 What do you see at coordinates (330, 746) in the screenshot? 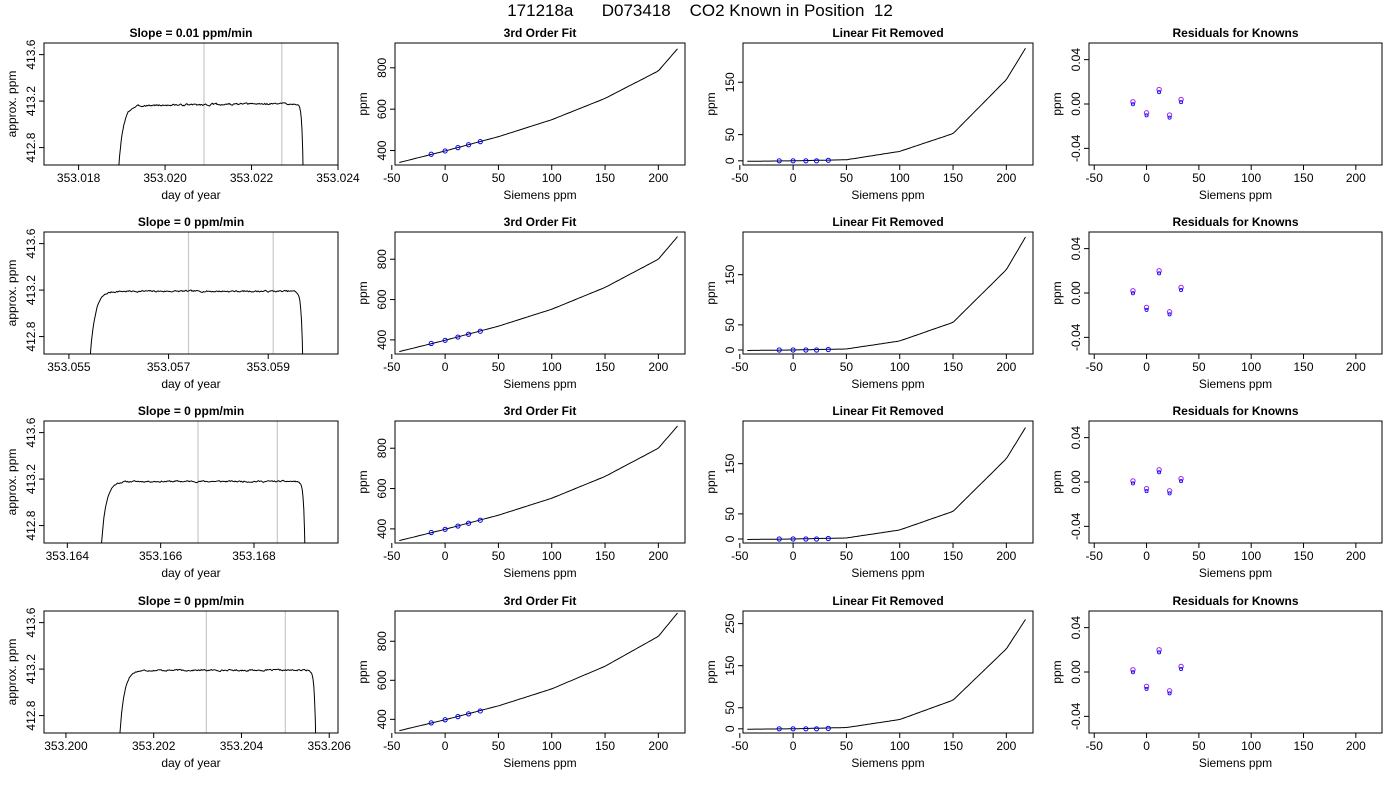
I see `x-tick-label: 353.206` at bounding box center [330, 746].